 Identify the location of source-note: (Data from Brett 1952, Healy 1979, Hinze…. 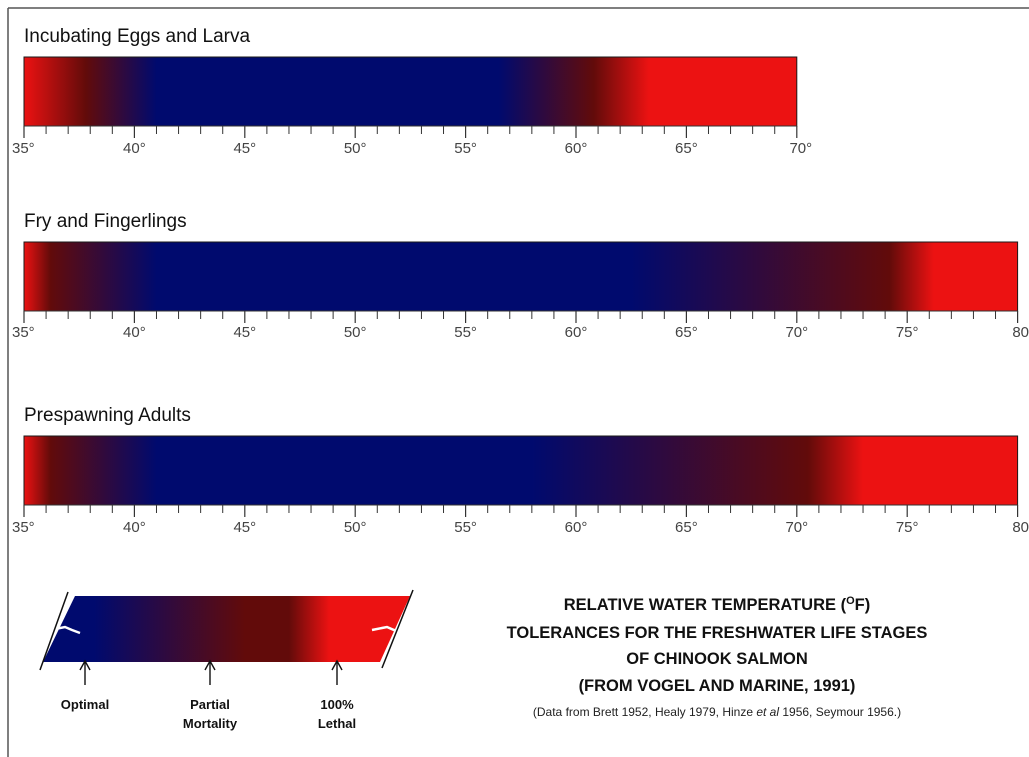
(717, 712).